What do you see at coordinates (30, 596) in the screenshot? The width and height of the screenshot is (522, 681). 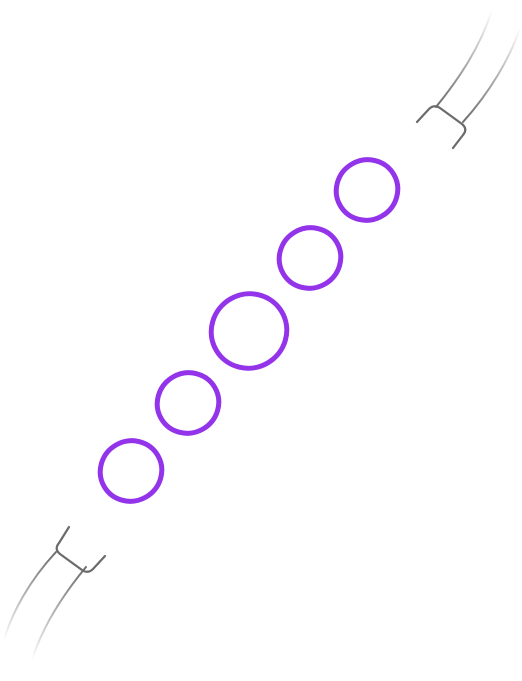 I see `bottom-cable-wire-outer` at bounding box center [30, 596].